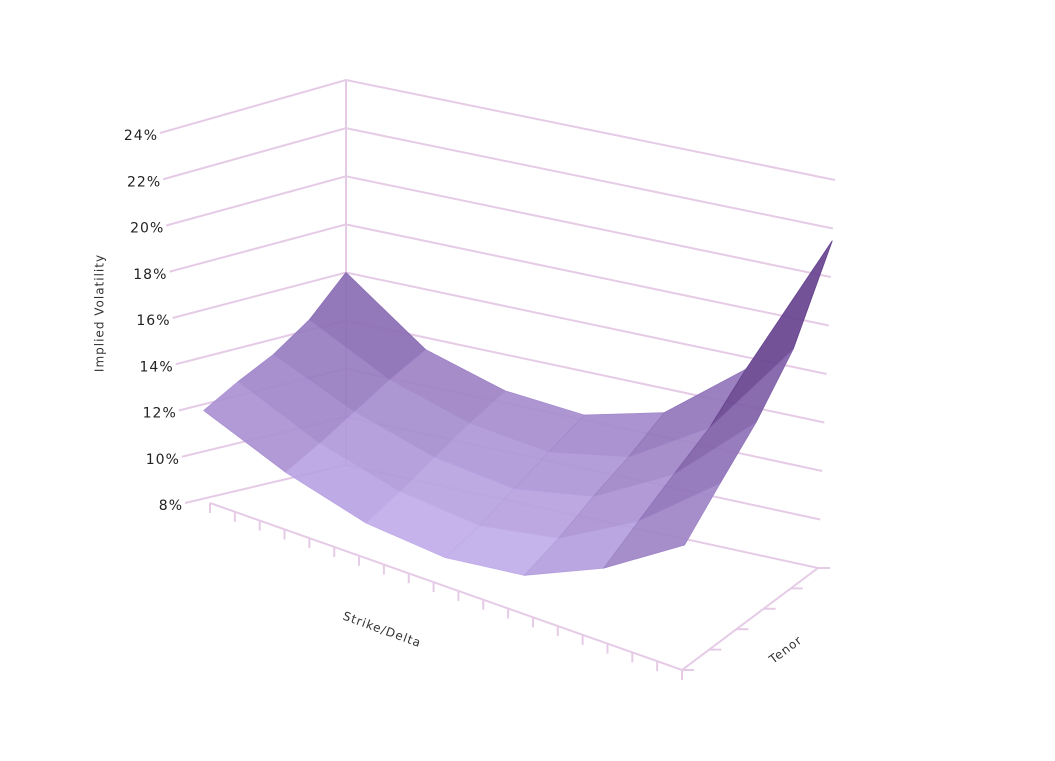  I want to click on z-tick-label: 22%, so click(144, 182).